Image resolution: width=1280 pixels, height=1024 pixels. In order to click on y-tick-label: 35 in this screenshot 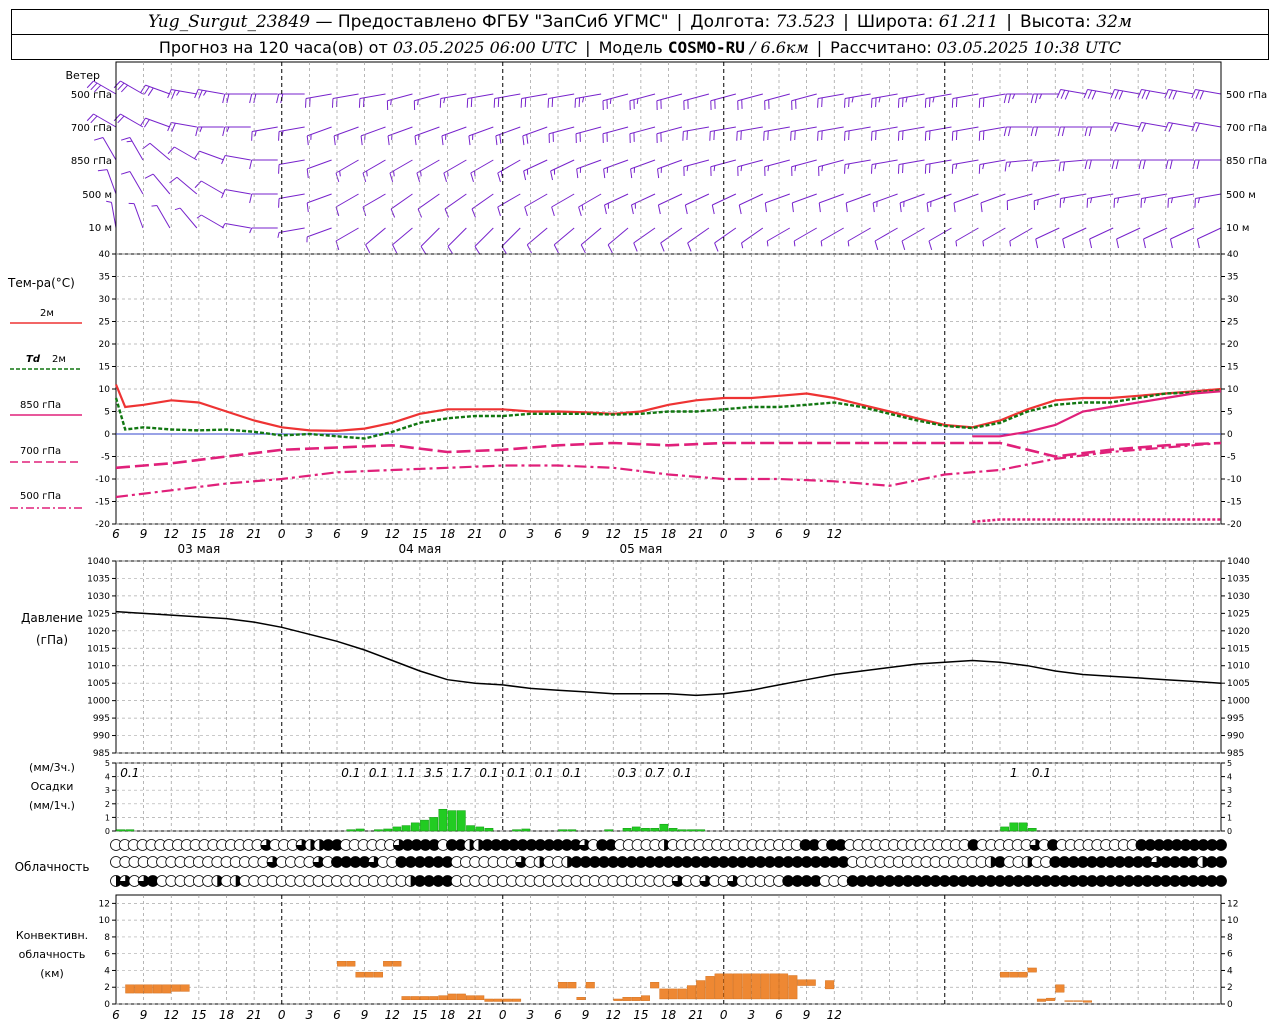, I will do `click(1232, 278)`.